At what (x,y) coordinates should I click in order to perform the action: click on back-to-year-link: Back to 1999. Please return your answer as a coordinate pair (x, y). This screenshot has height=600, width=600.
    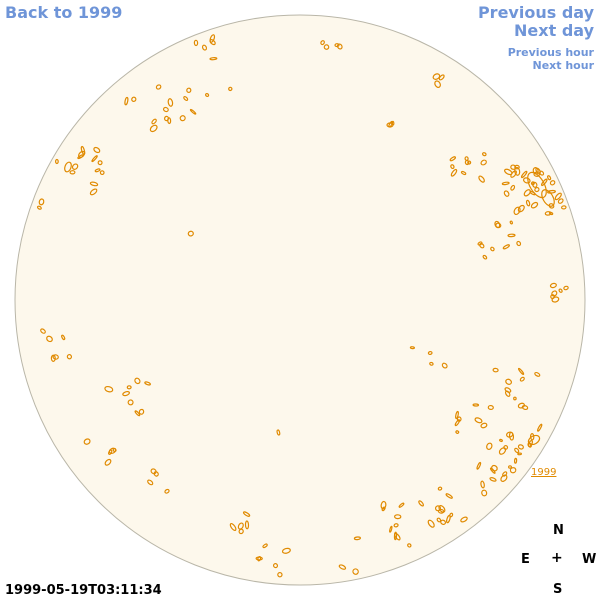
    Looking at the image, I should click on (64, 12).